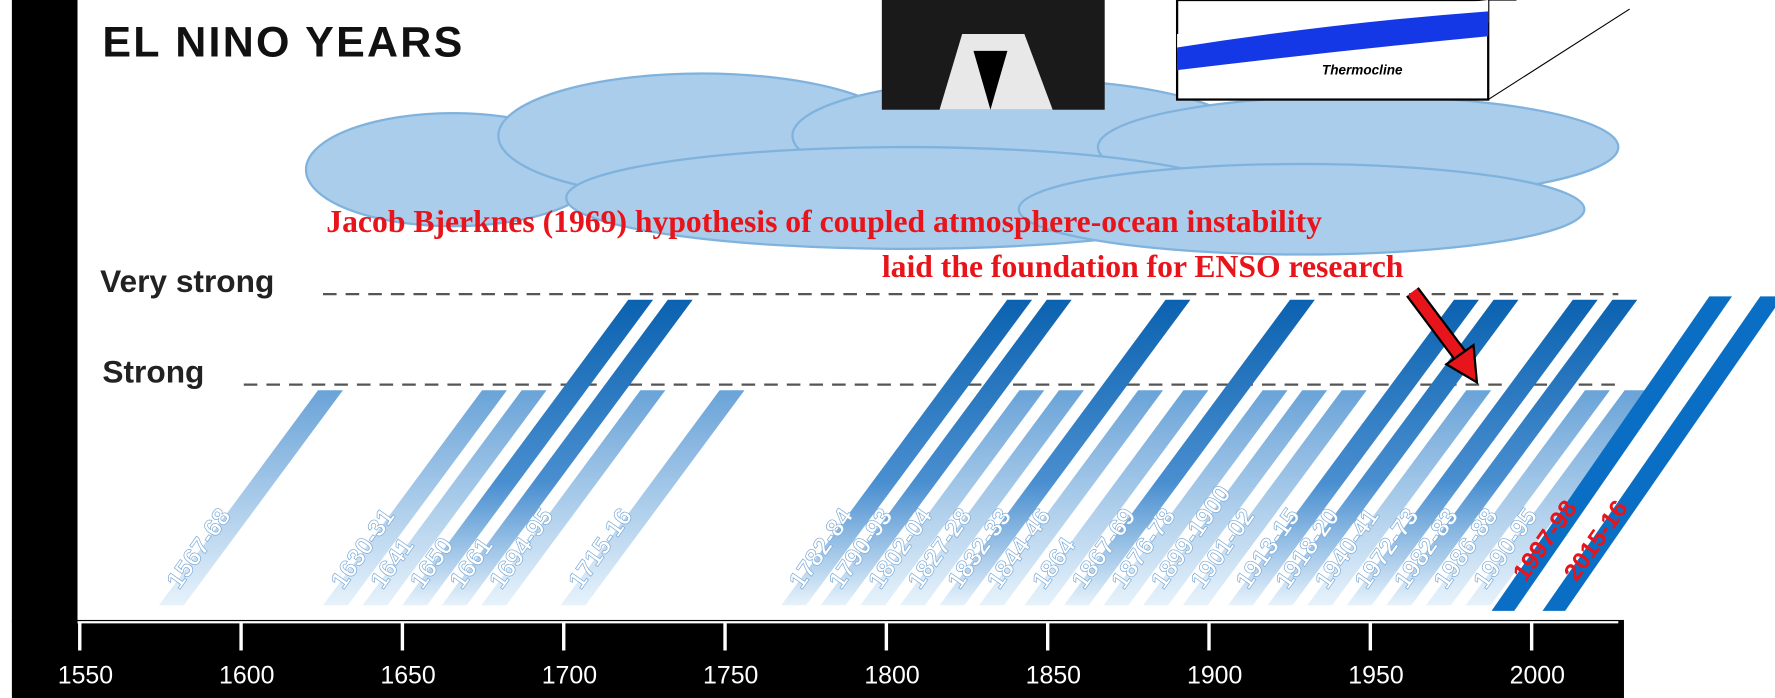  I want to click on tick-label: 1650, so click(407, 675).